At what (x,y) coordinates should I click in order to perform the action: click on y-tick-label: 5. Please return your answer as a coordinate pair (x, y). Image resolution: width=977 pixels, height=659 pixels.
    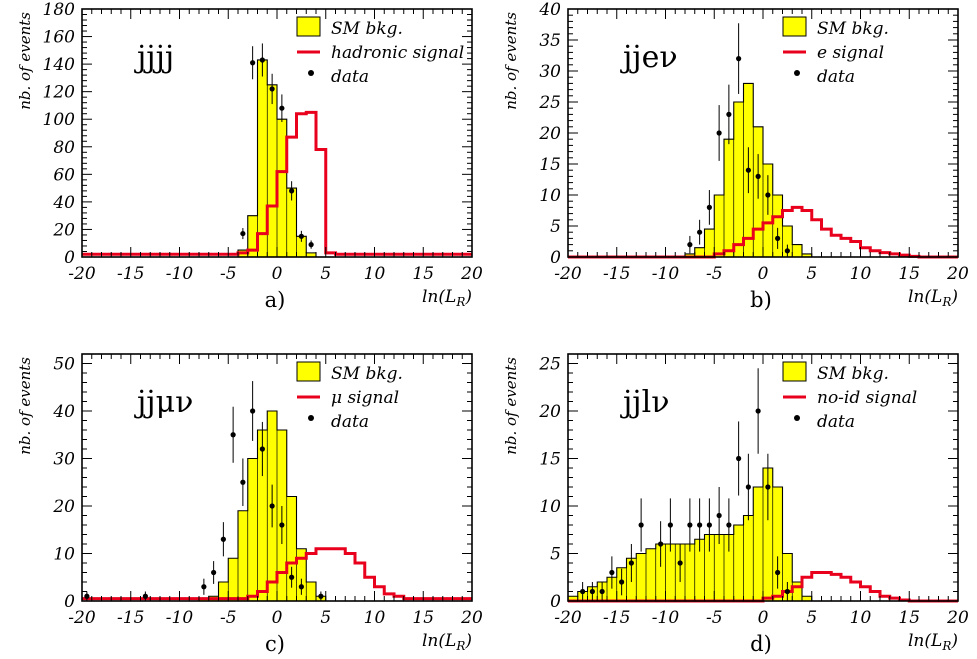
    Looking at the image, I should click on (555, 227).